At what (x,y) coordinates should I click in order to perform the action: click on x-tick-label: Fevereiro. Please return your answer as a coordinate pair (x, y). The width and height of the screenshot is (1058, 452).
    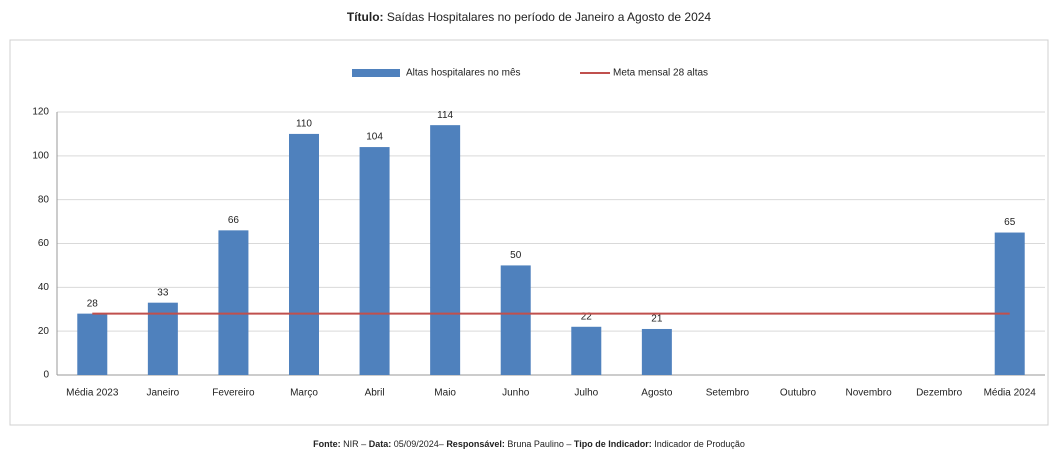
    Looking at the image, I should click on (233, 393).